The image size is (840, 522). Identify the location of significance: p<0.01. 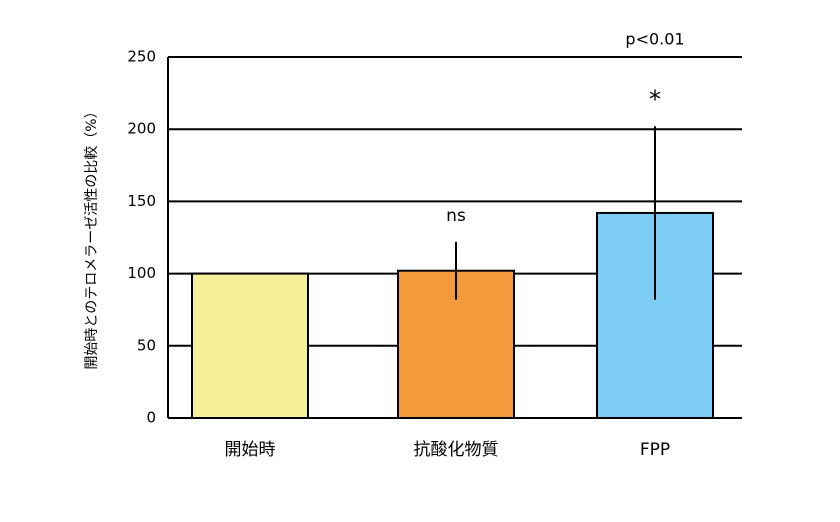
(654, 39).